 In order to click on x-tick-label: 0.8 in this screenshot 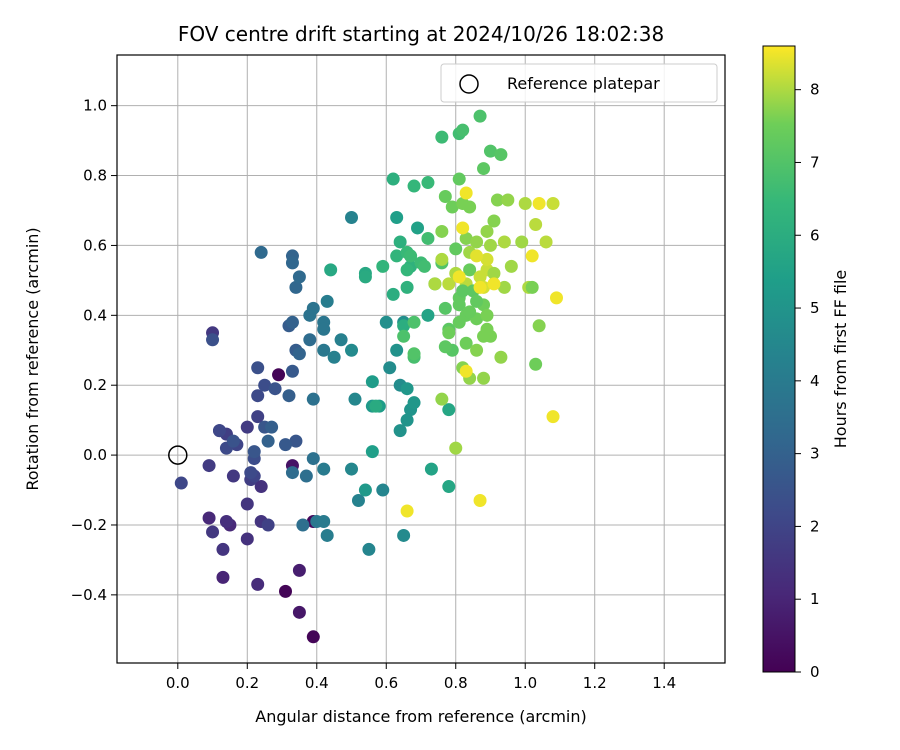, I will do `click(456, 683)`.